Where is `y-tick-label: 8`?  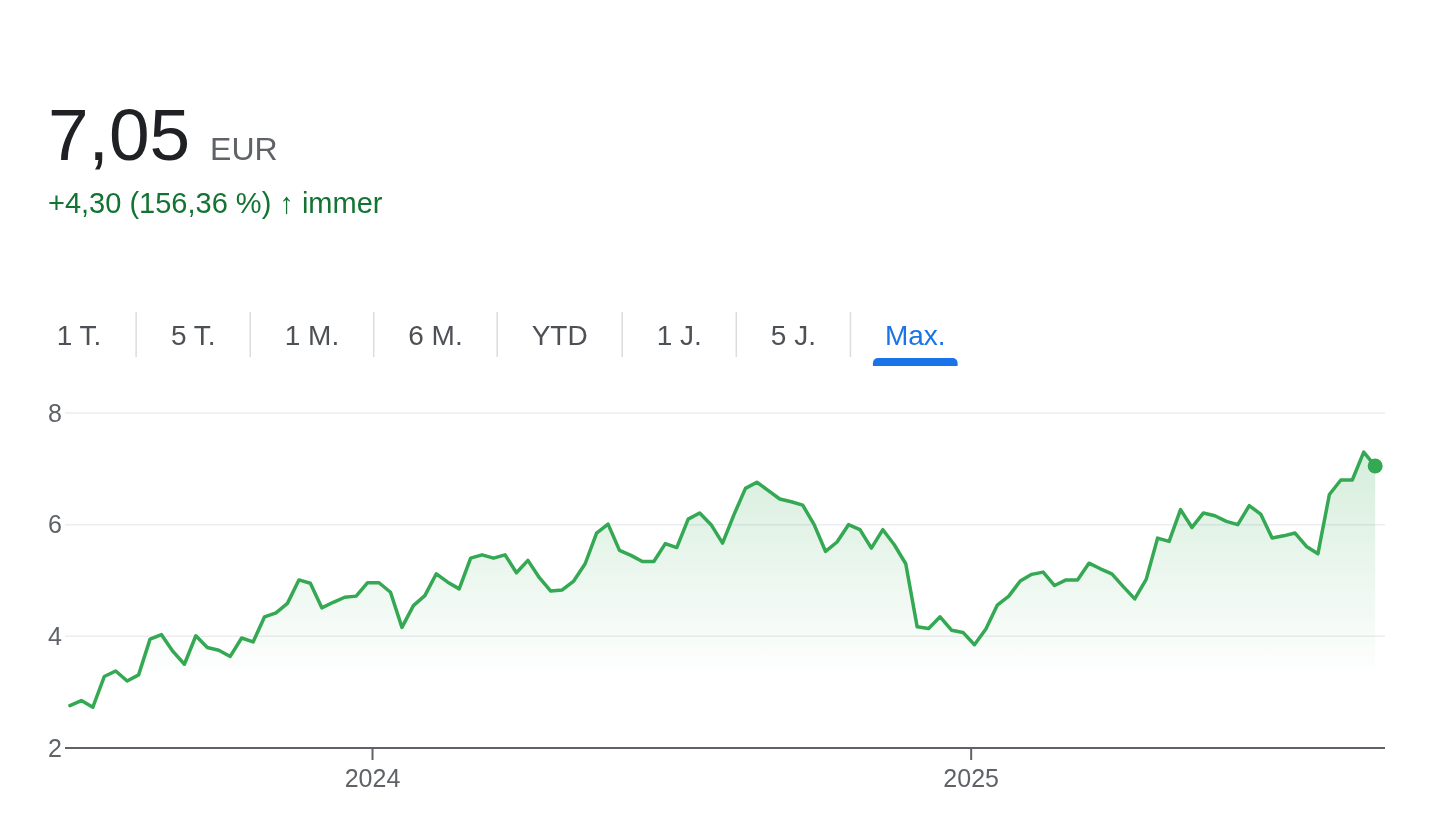
y-tick-label: 8 is located at coordinates (55, 412).